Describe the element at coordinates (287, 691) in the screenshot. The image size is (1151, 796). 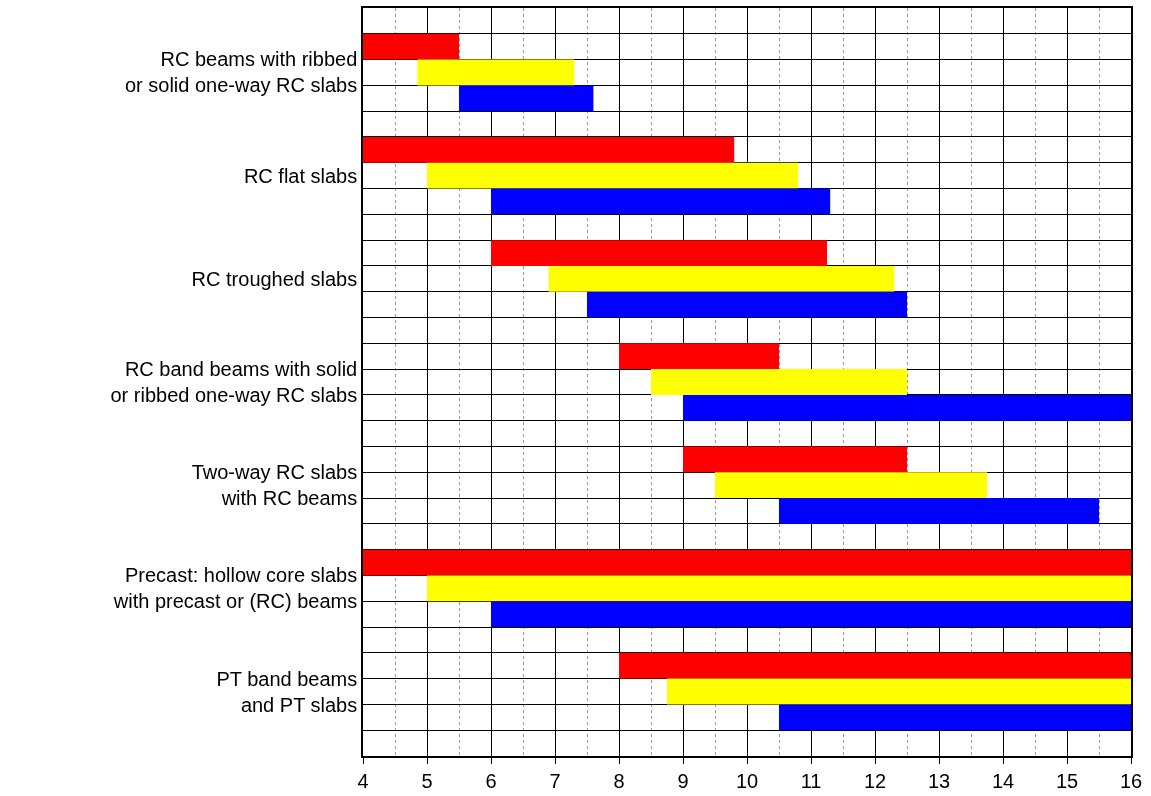
I see `y-tick-label: PT band beams and PT slabs` at that location.